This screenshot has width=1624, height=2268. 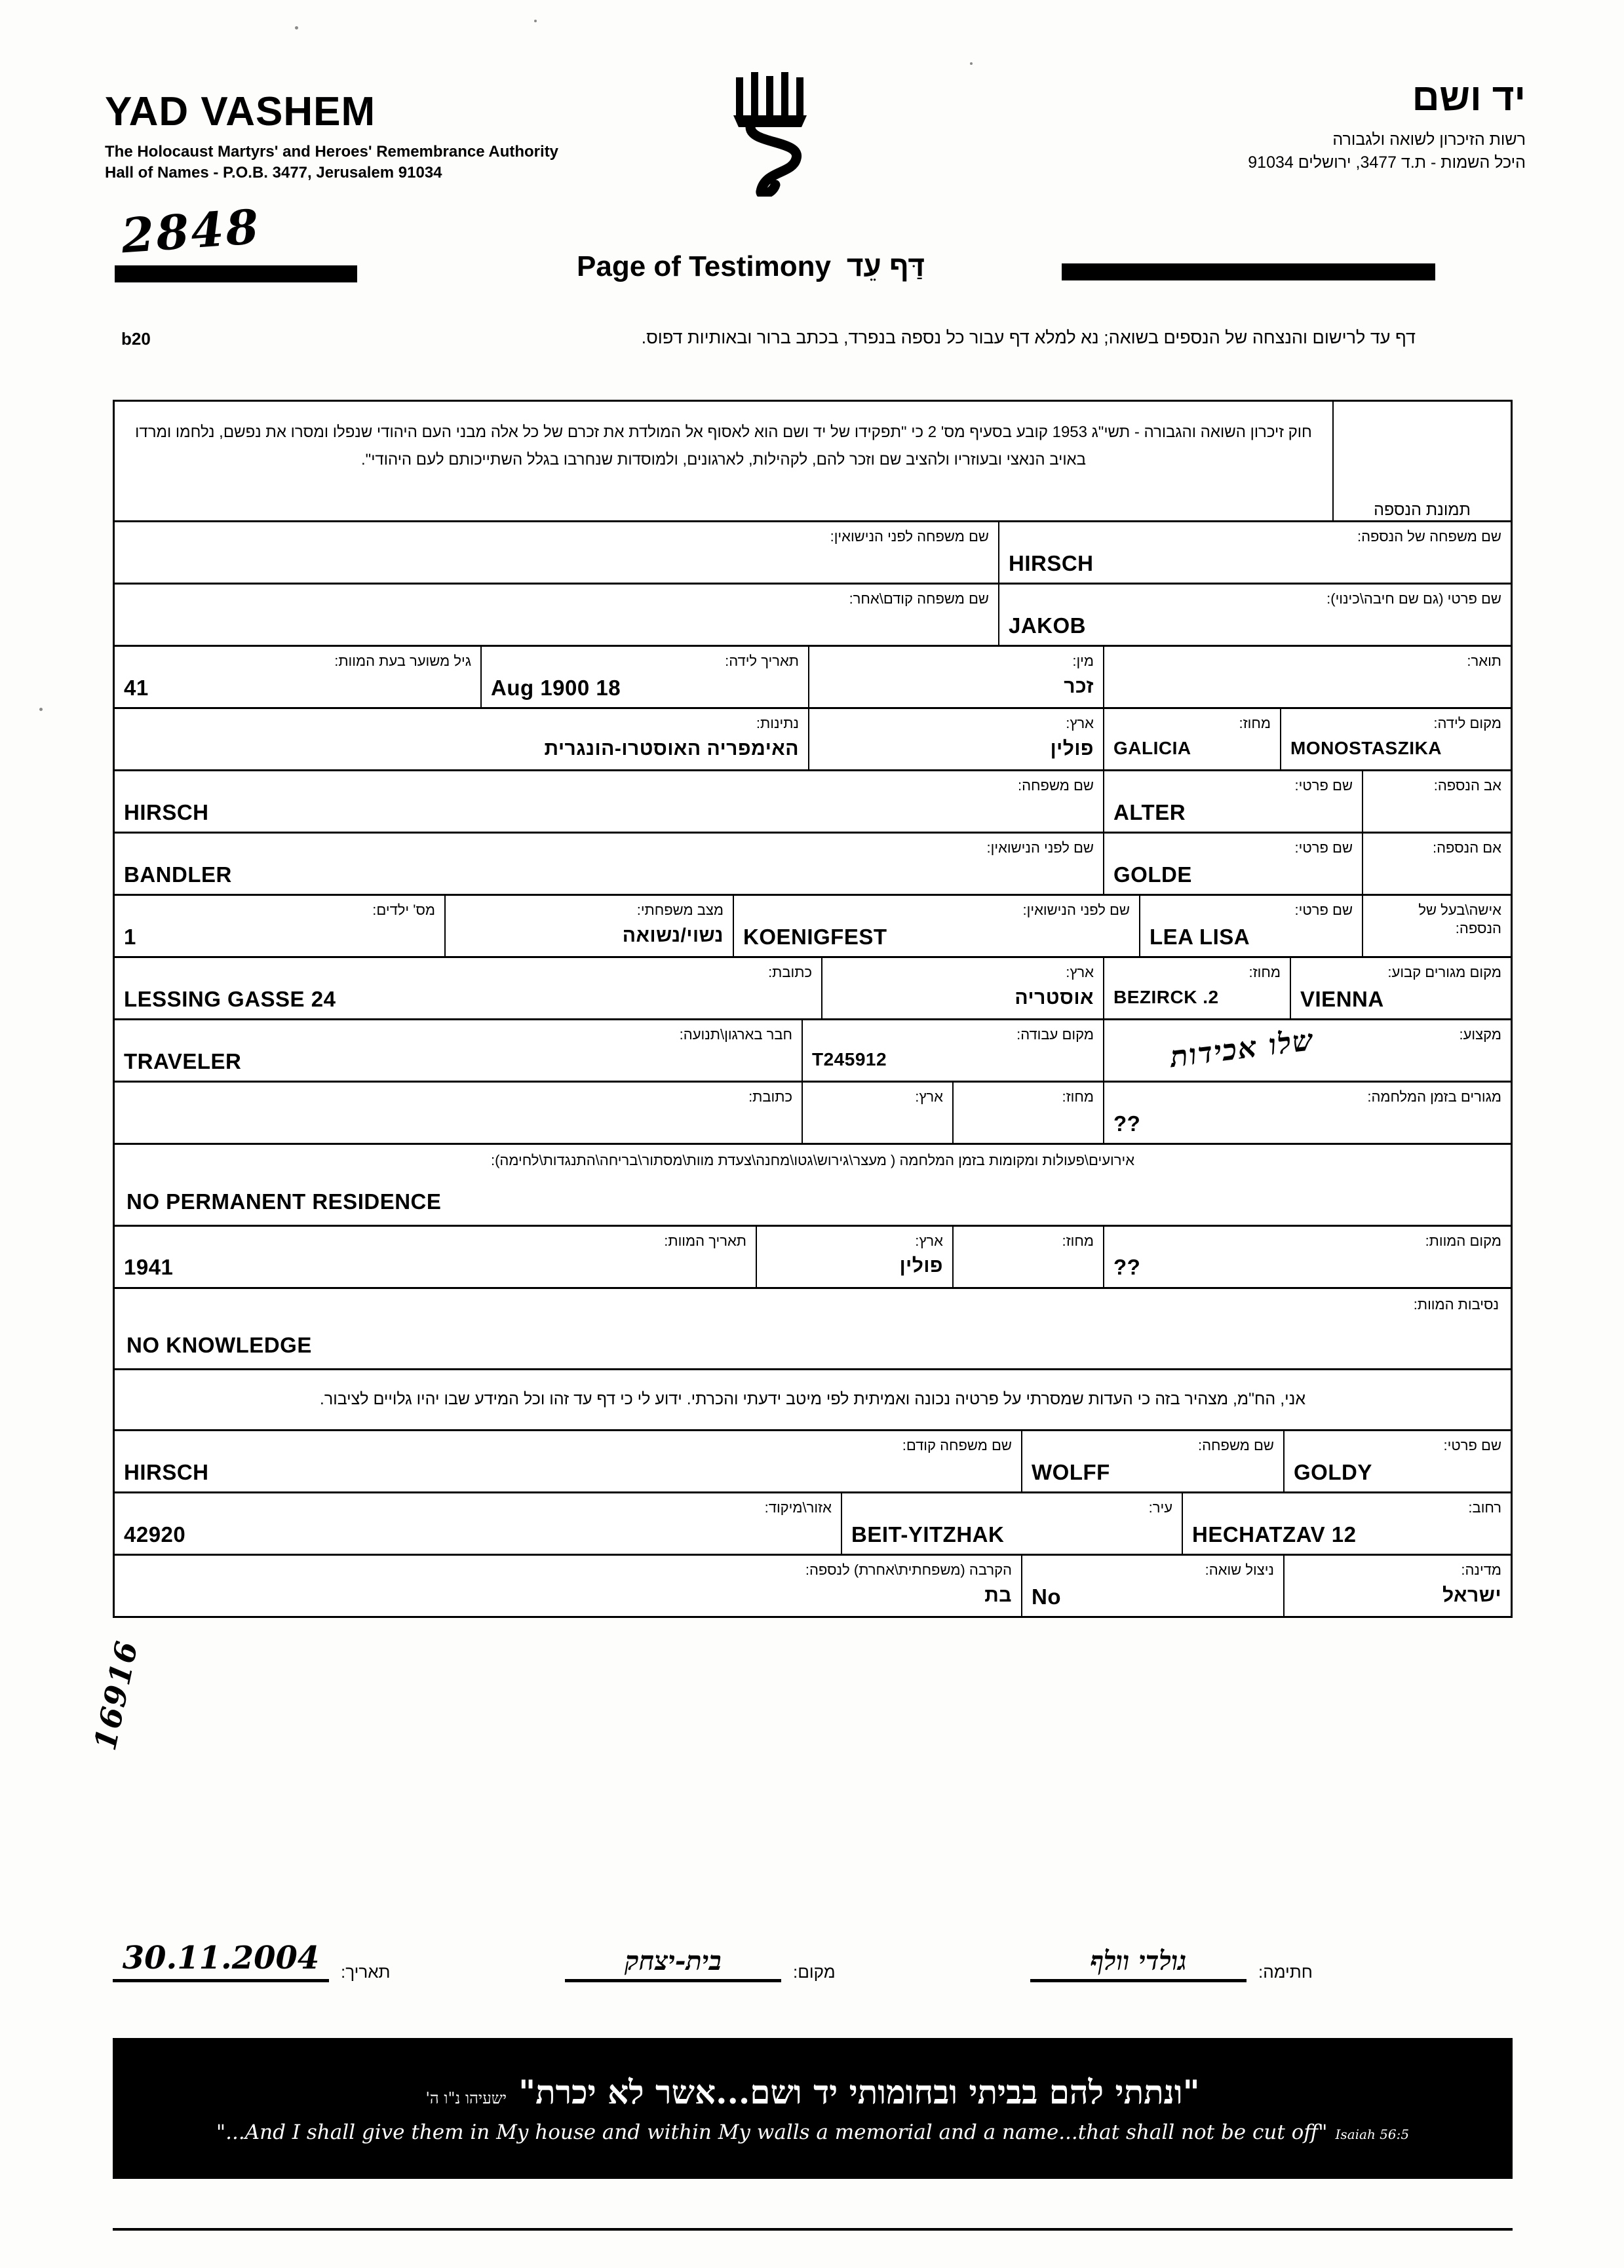 I want to click on signature-place-block: מקום: בית-יצחק, so click(x=700, y=1957).